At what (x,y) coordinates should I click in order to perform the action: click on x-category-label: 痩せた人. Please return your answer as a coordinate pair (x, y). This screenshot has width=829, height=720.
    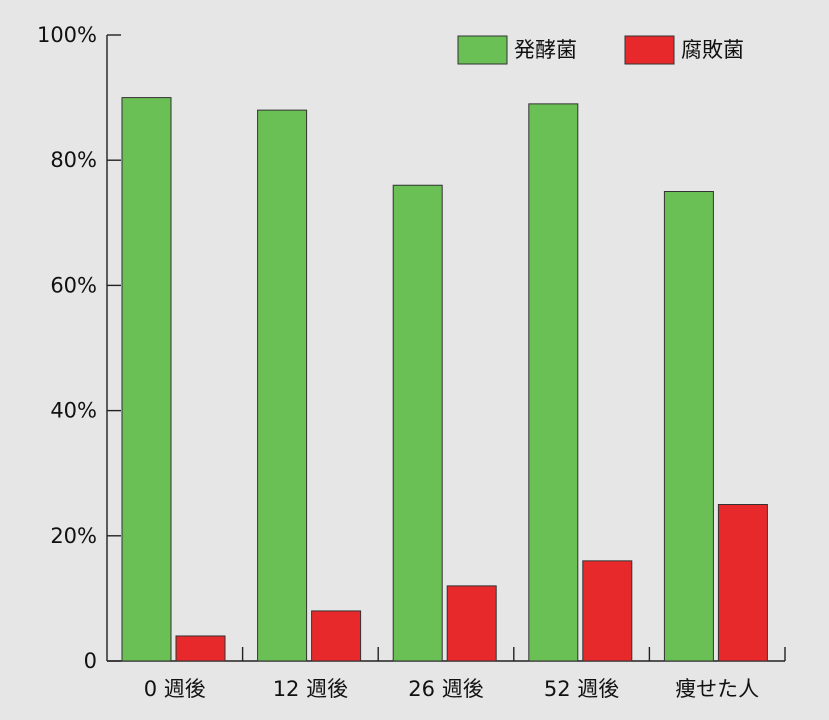
    Looking at the image, I should click on (717, 689).